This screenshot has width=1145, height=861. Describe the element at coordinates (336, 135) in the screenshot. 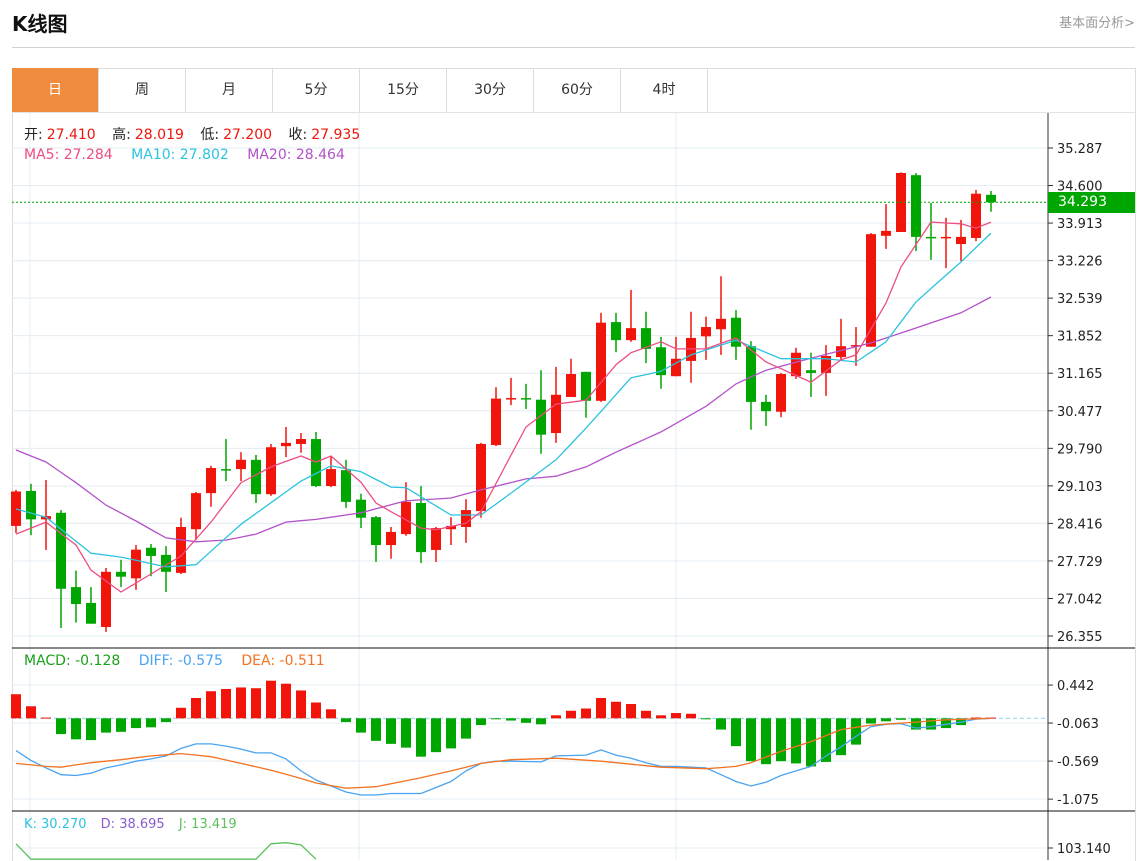

I see `close-value: 27.935` at that location.